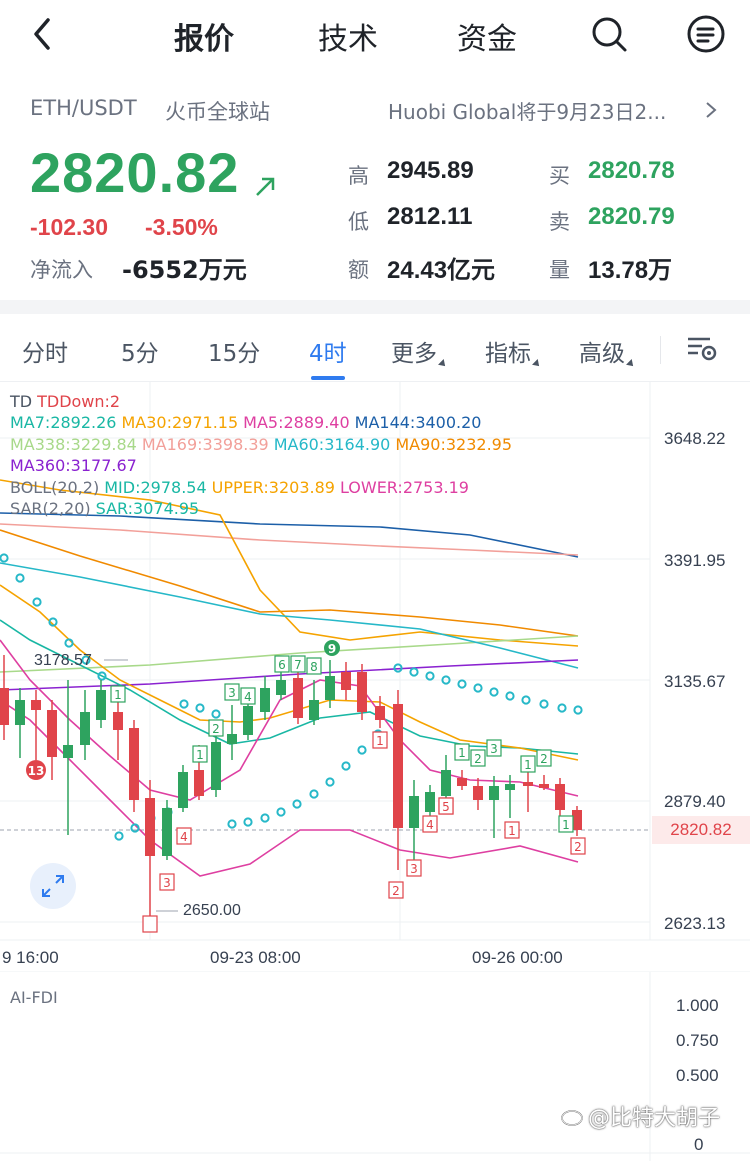 The image size is (750, 1161). What do you see at coordinates (517, 957) in the screenshot?
I see `x-tick: 09-26 00:00` at bounding box center [517, 957].